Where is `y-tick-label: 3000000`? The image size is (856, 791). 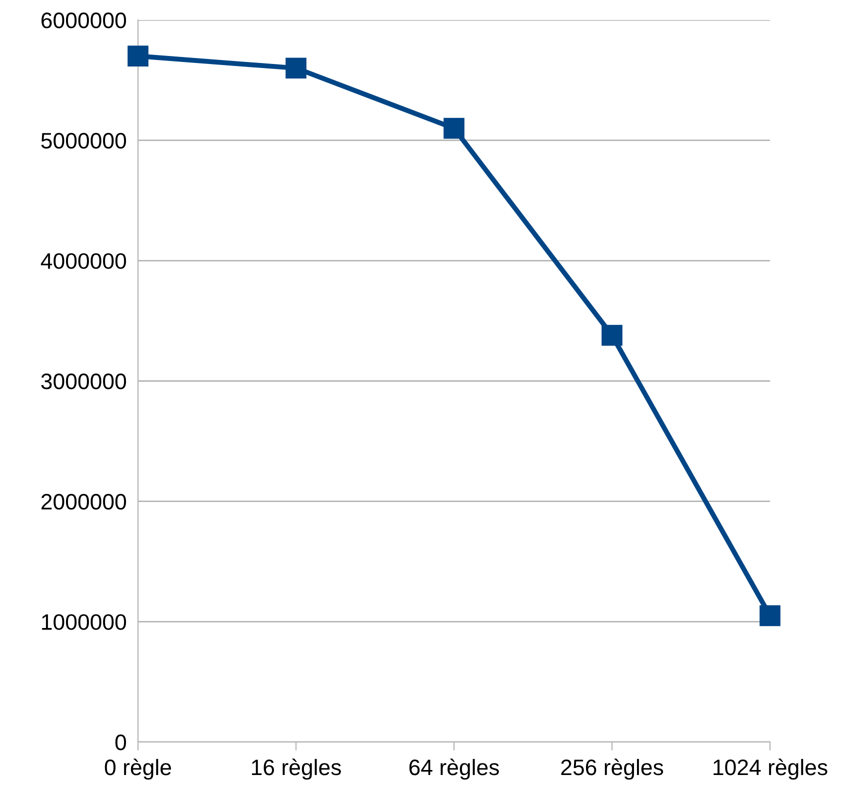
y-tick-label: 3000000 is located at coordinates (83, 382).